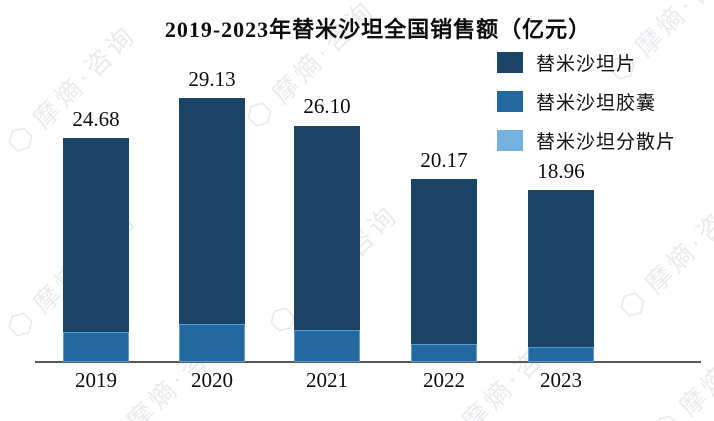 Image resolution: width=714 pixels, height=421 pixels. I want to click on legend-item-capsule: 替米沙坦胶囊, so click(586, 101).